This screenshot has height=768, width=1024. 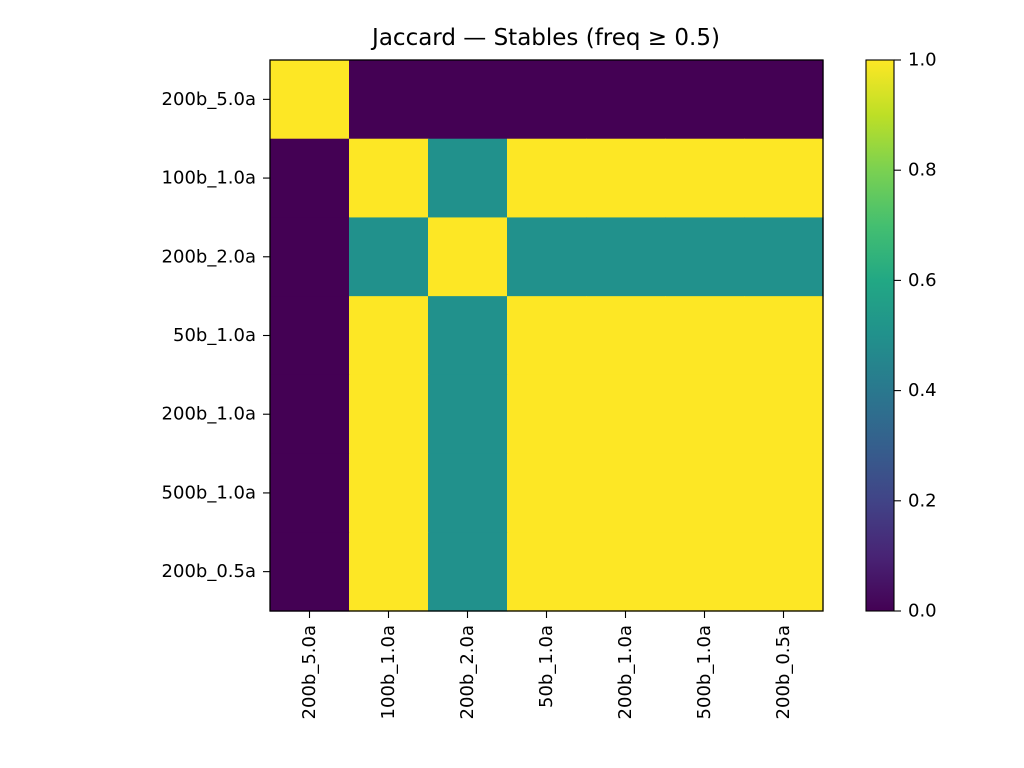 What do you see at coordinates (388, 672) in the screenshot?
I see `x-tick-label: 100b_1.0a` at bounding box center [388, 672].